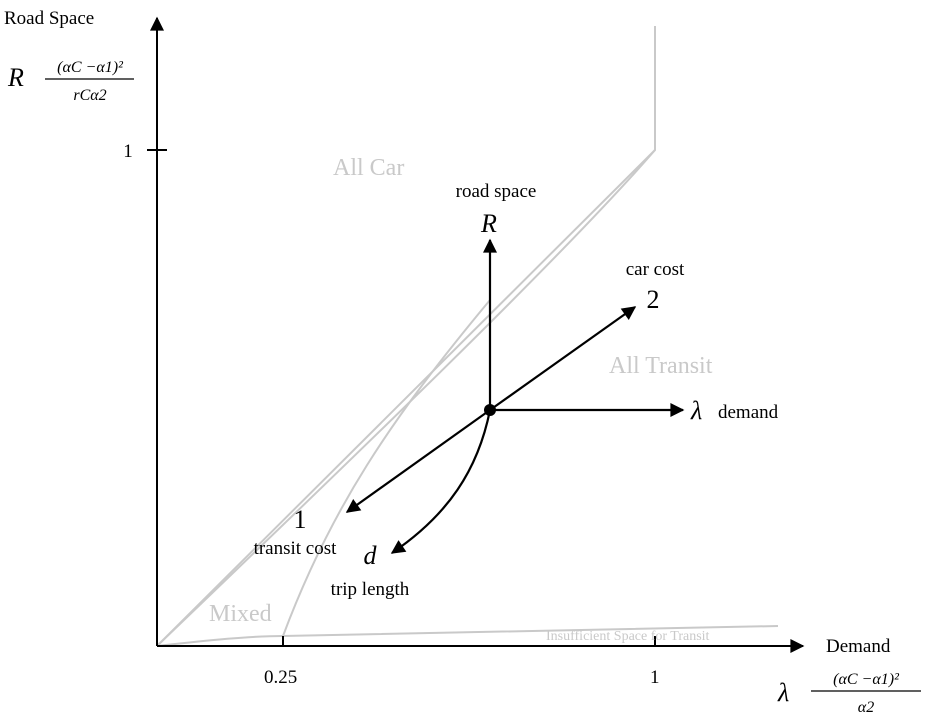 This screenshot has width=929, height=721. I want to click on transit-cost-vector-arrow, so click(418, 461).